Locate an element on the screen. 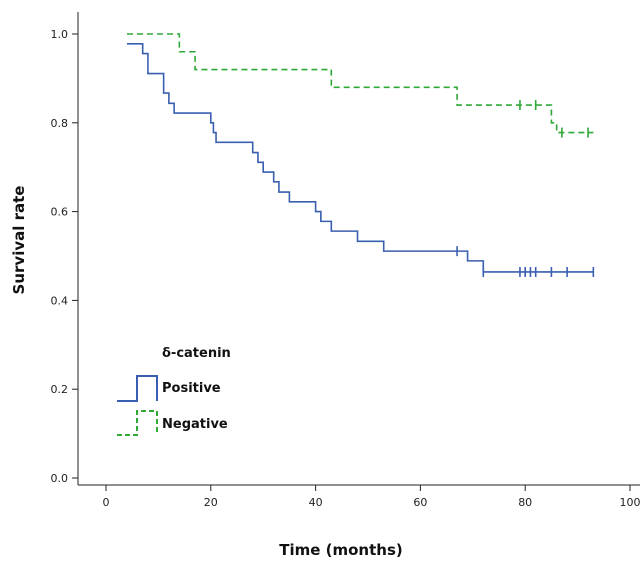 The image size is (644, 562). x-tick-label: 20 is located at coordinates (211, 502).